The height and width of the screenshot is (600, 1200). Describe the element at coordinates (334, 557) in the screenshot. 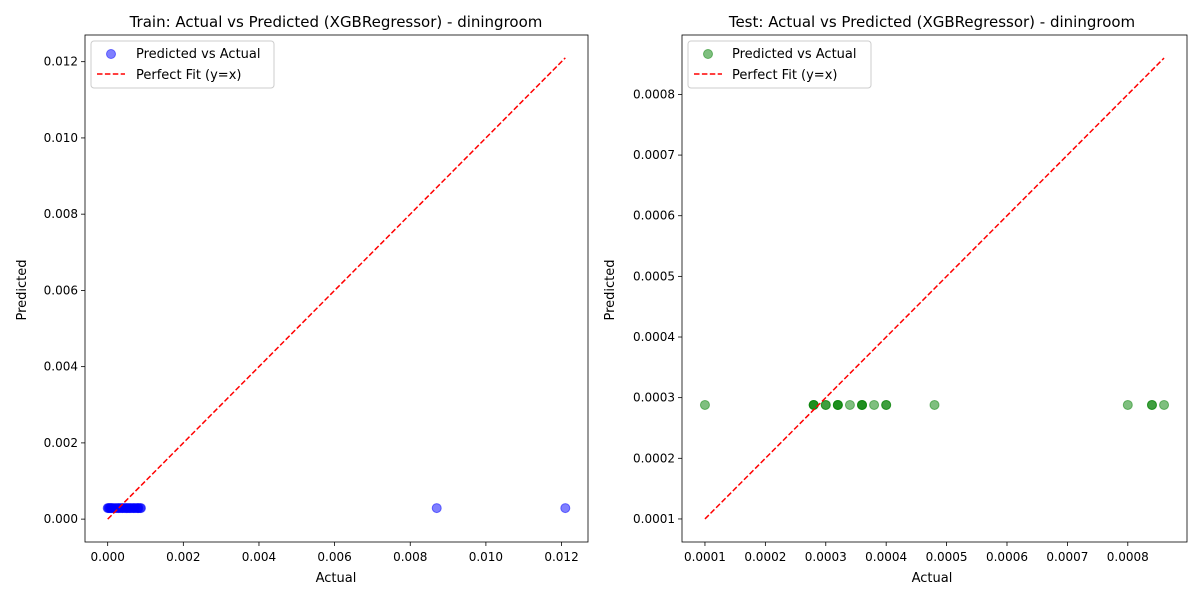

I see `train-x-tick-label: 0.006` at that location.